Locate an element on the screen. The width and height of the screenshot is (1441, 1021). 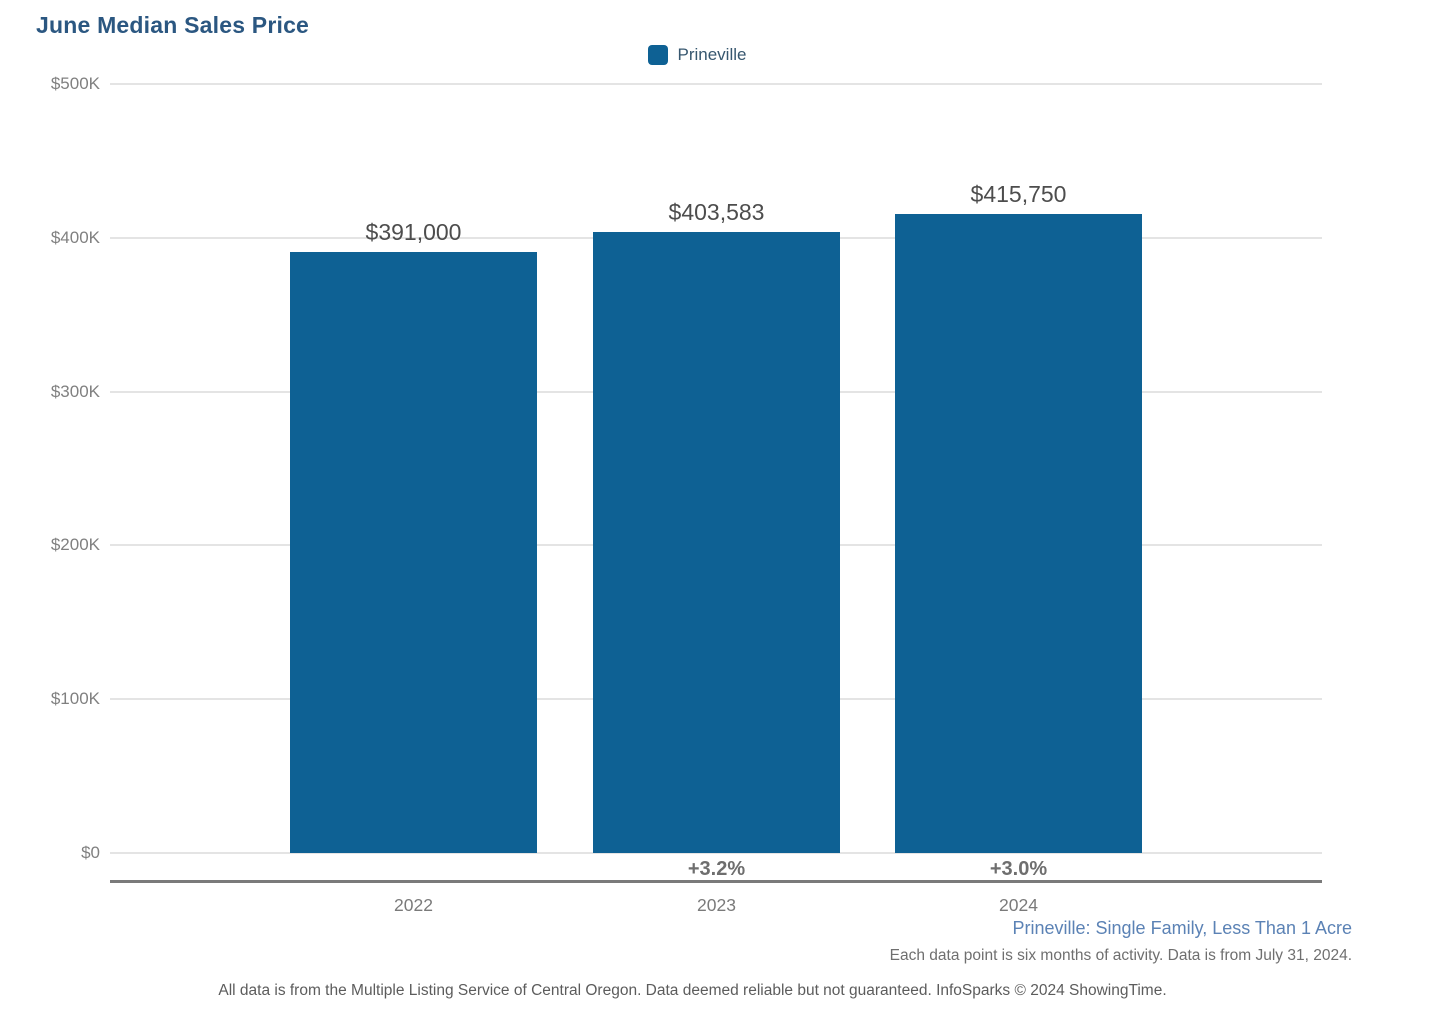
y-axis-tick-label: $500K is located at coordinates (75, 83).